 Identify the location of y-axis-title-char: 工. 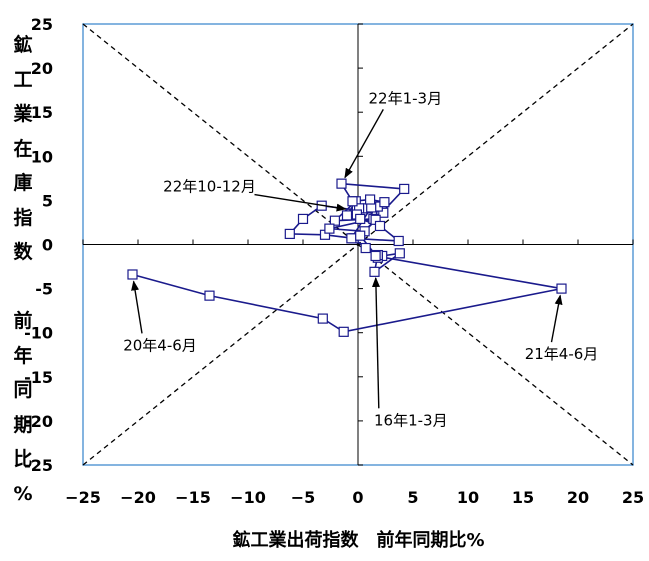
(23, 79).